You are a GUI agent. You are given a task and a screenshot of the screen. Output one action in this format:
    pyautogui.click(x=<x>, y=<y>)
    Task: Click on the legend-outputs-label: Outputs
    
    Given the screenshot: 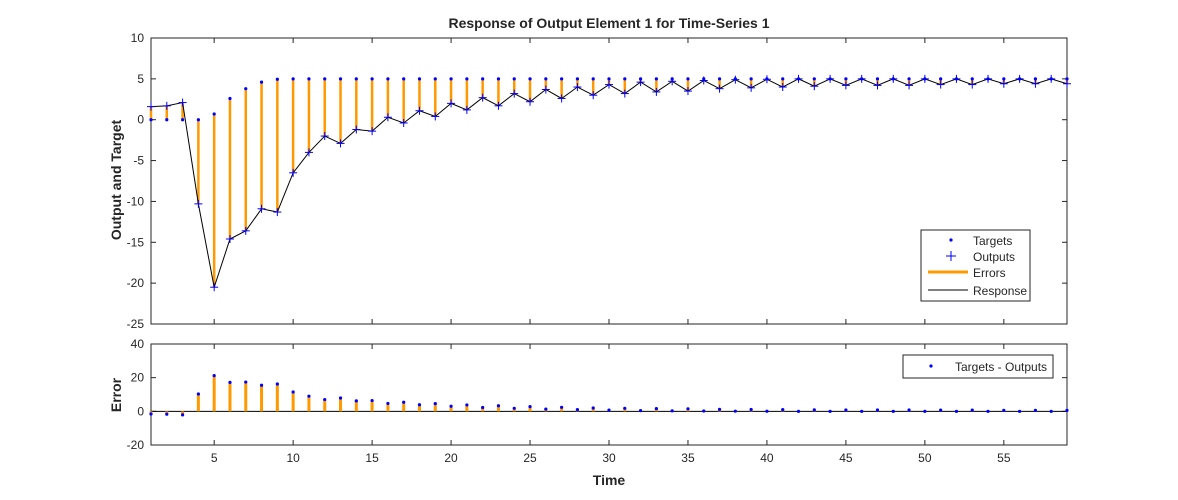 What is the action you would take?
    pyautogui.click(x=994, y=257)
    